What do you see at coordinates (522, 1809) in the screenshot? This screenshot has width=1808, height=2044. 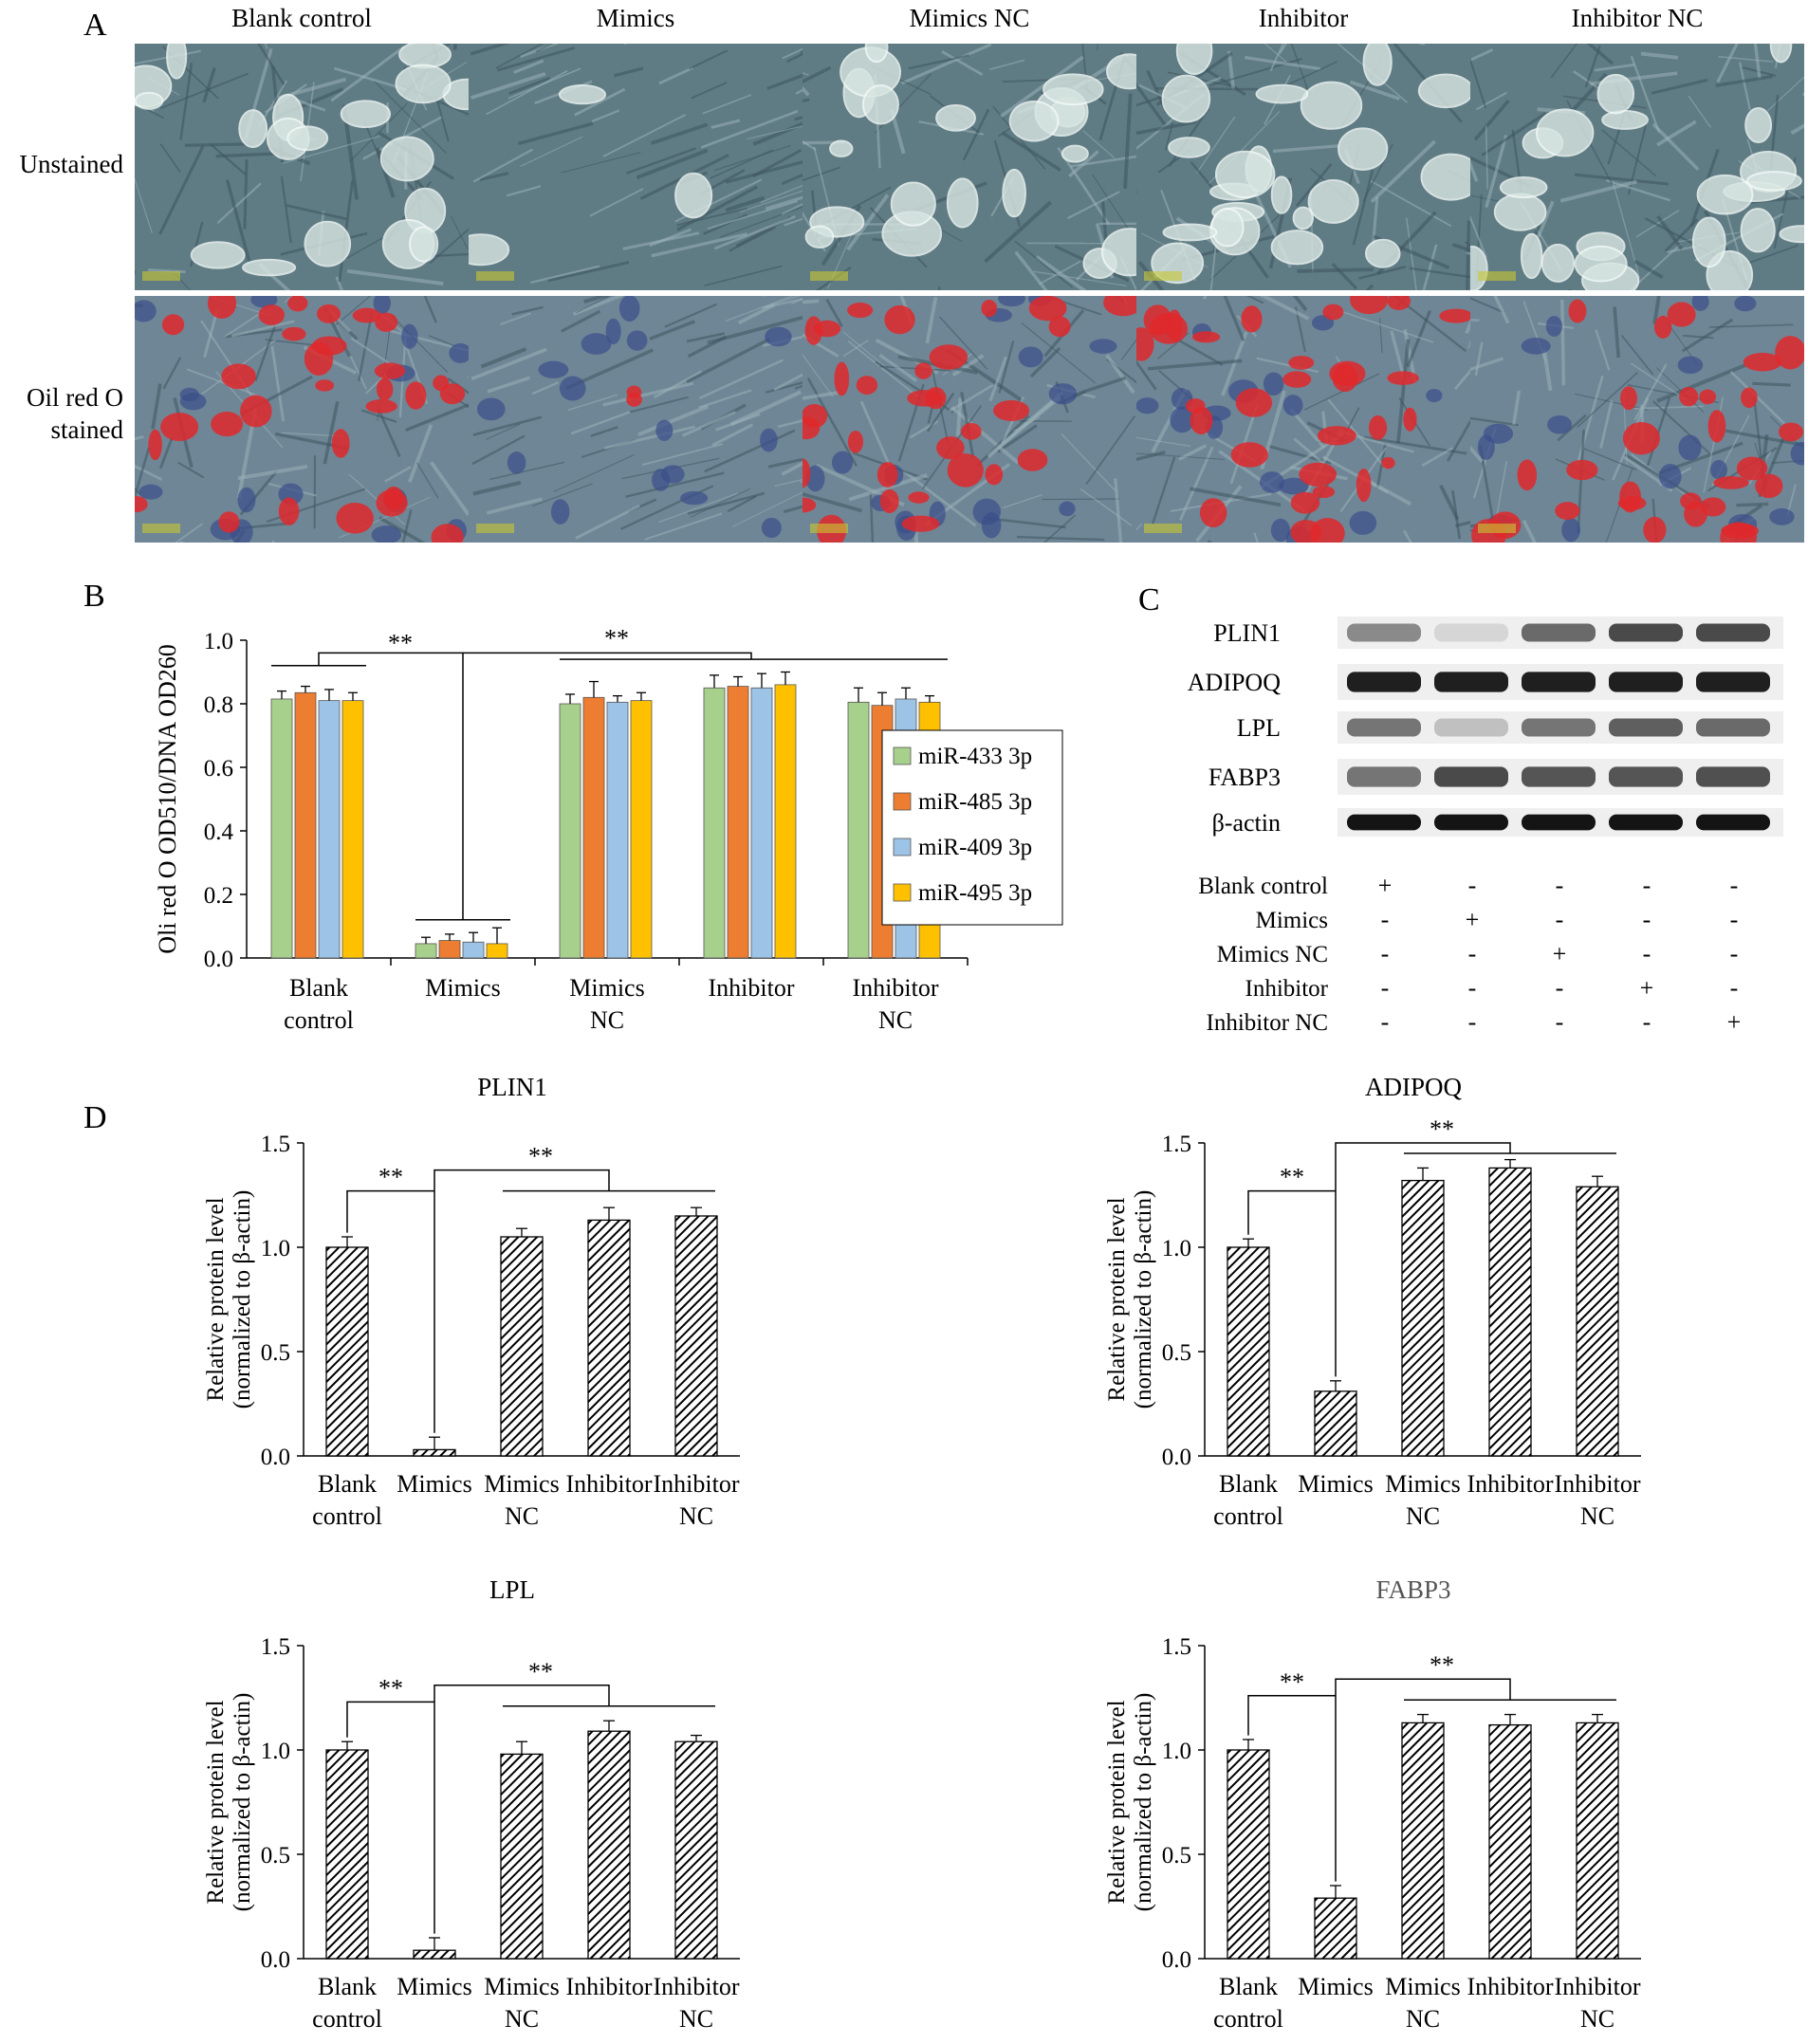 I see `significance-bracket` at bounding box center [522, 1809].